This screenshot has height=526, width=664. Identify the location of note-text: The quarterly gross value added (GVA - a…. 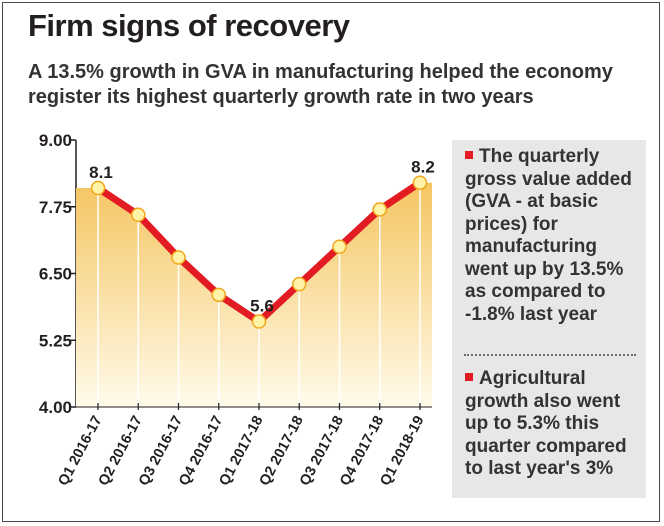
(548, 235).